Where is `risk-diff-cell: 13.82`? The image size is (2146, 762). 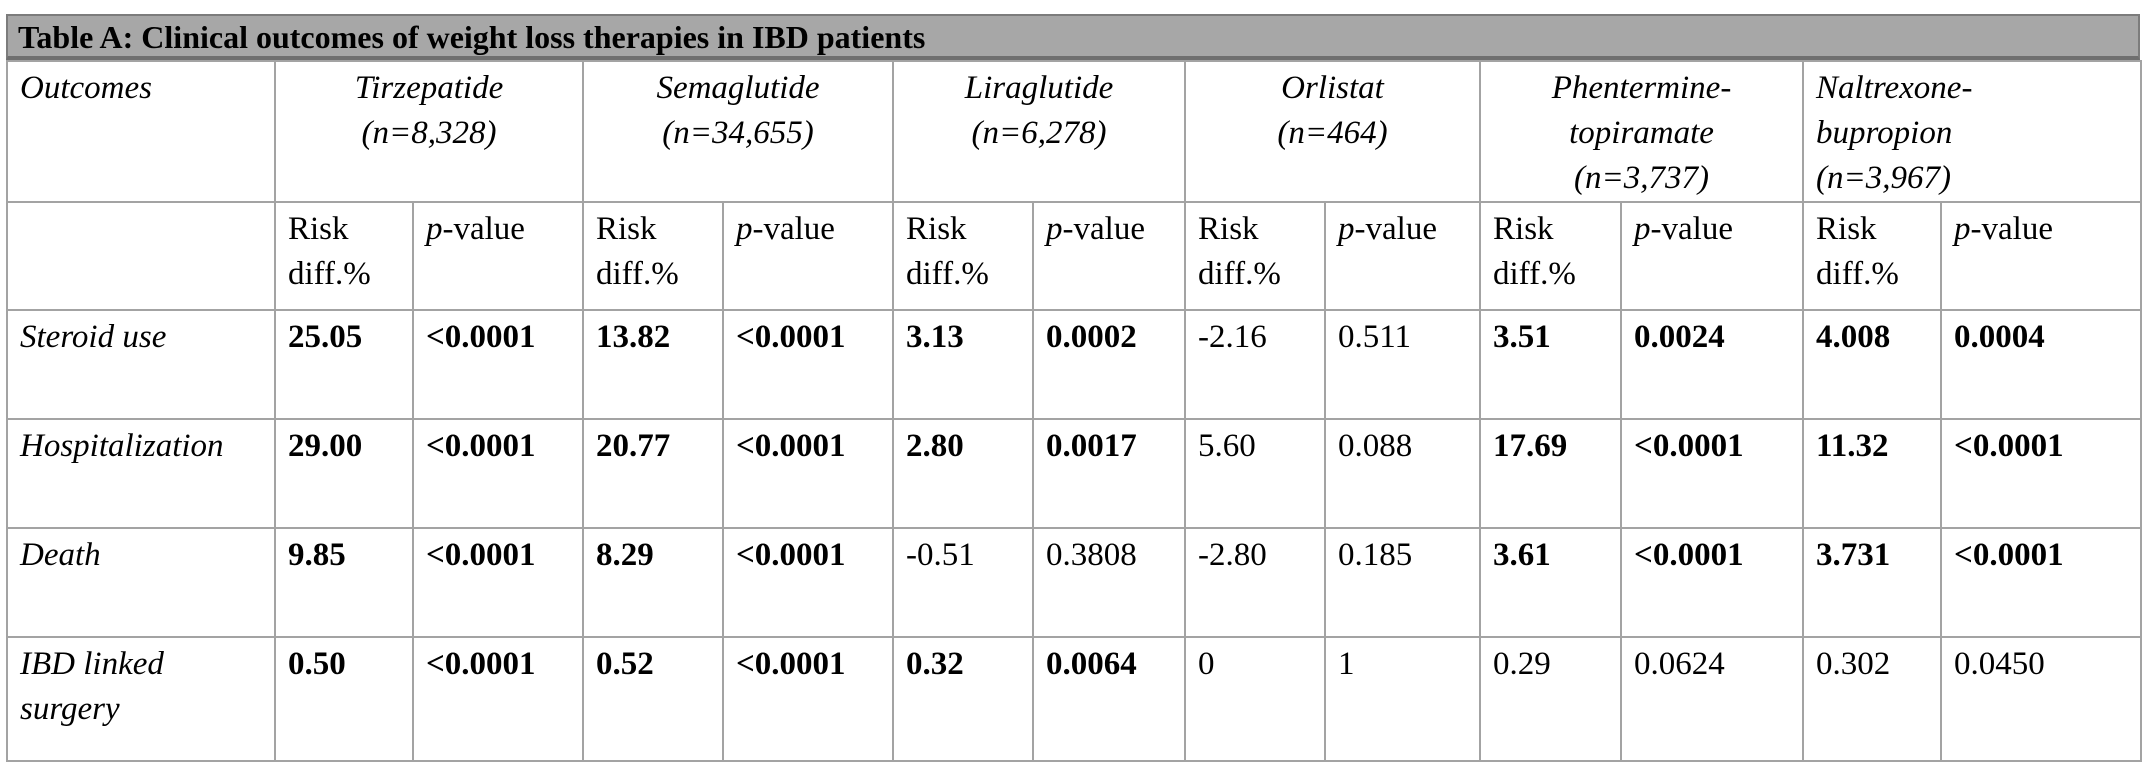 risk-diff-cell: 13.82 is located at coordinates (653, 364).